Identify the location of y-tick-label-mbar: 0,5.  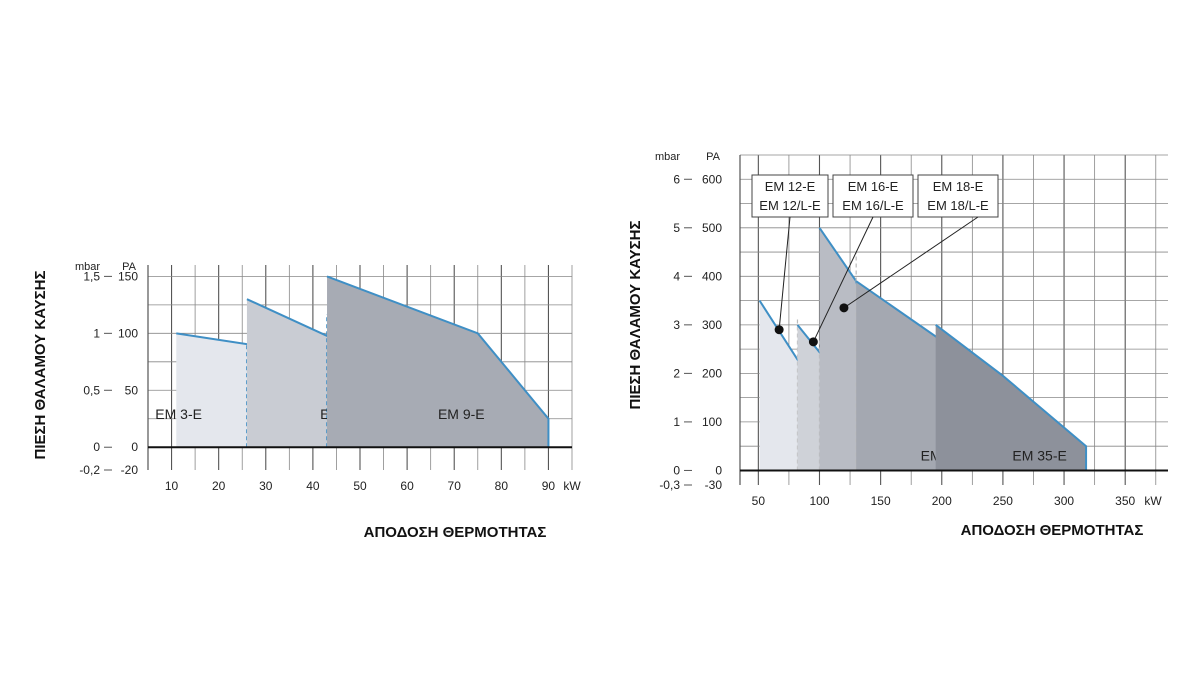
(91, 390).